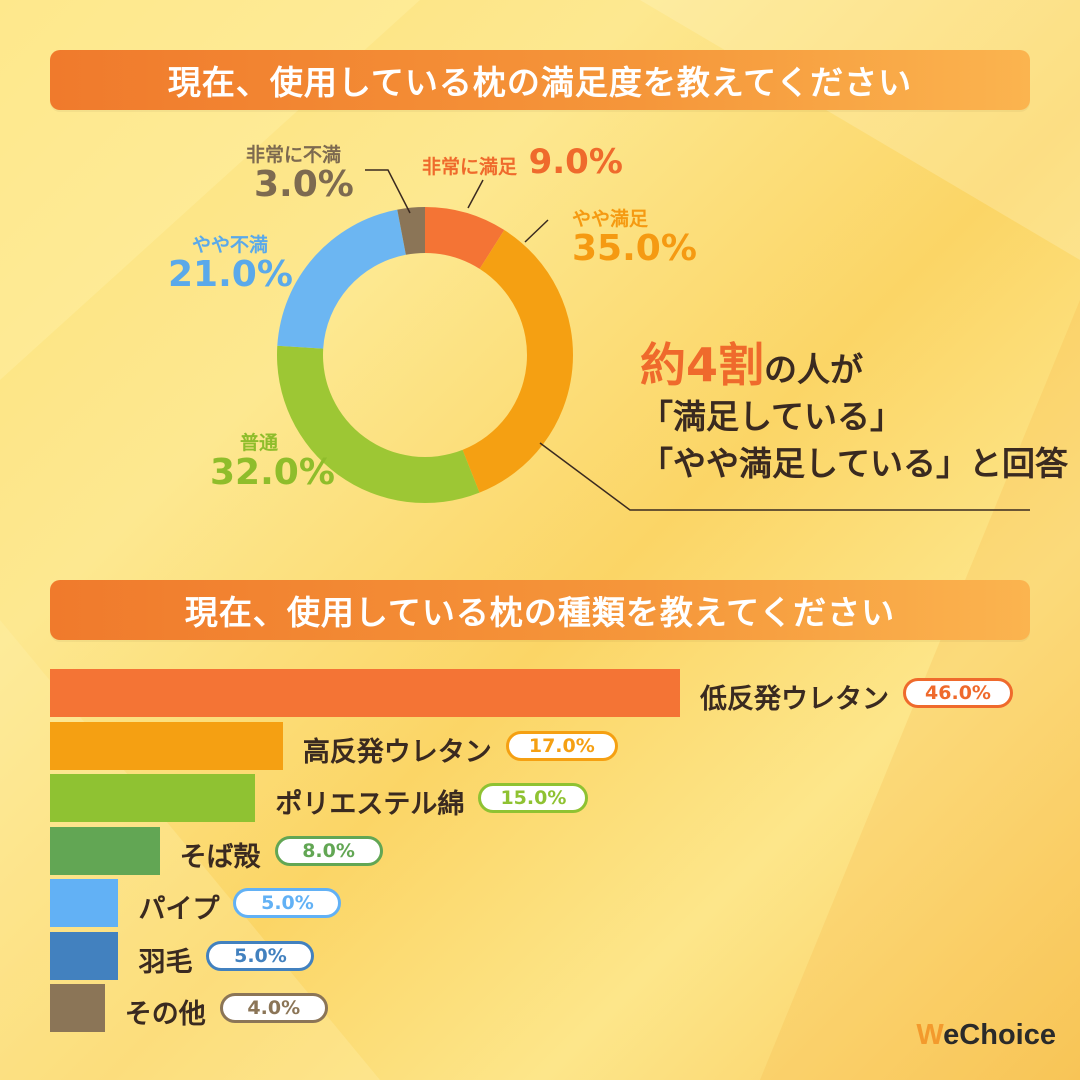  What do you see at coordinates (986, 1035) in the screenshot?
I see `wechoice-logo: WeChoice` at bounding box center [986, 1035].